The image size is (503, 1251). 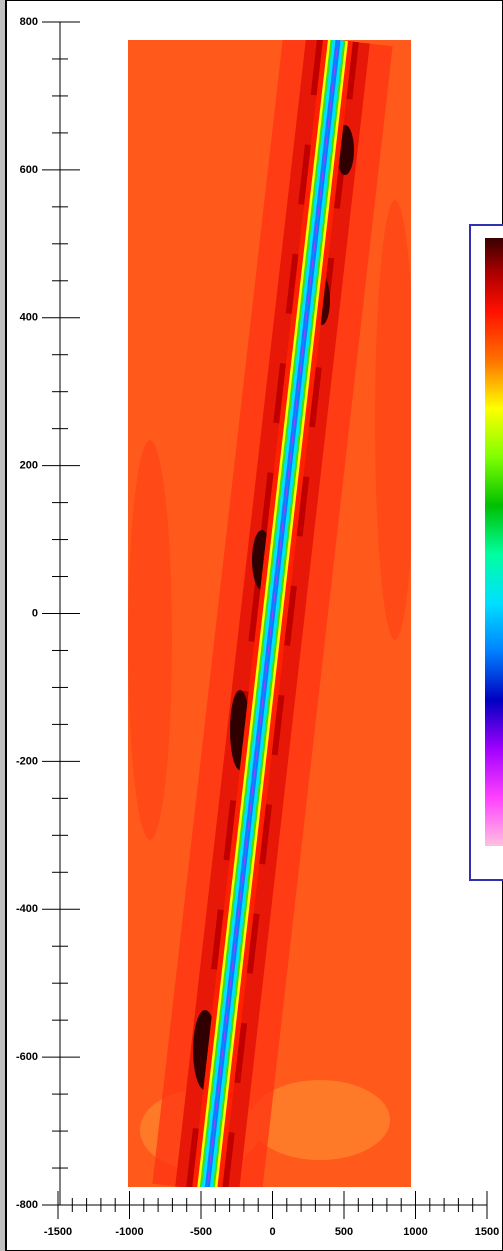 What do you see at coordinates (35, 613) in the screenshot?
I see `y-tick-label: 0` at bounding box center [35, 613].